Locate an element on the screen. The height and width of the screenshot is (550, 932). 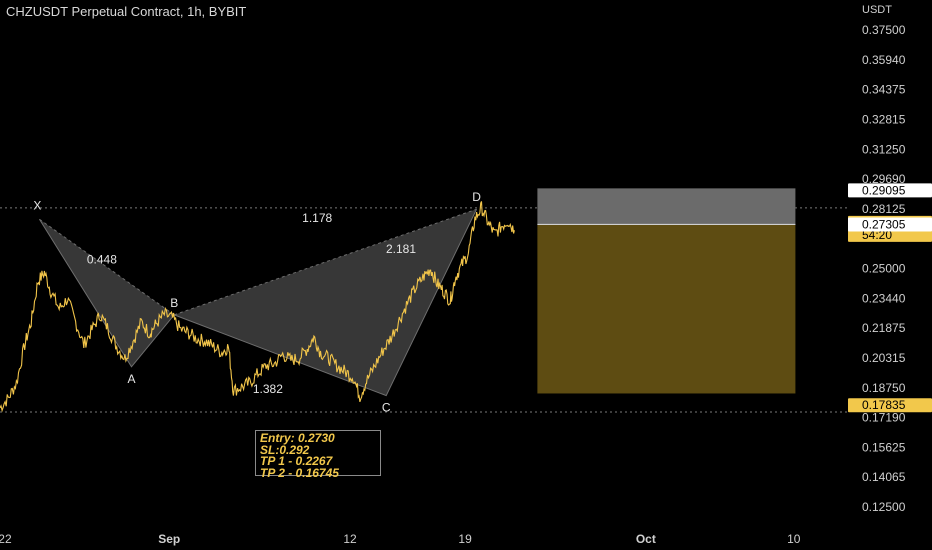
x-tick-label-0: 22 is located at coordinates (6, 539).